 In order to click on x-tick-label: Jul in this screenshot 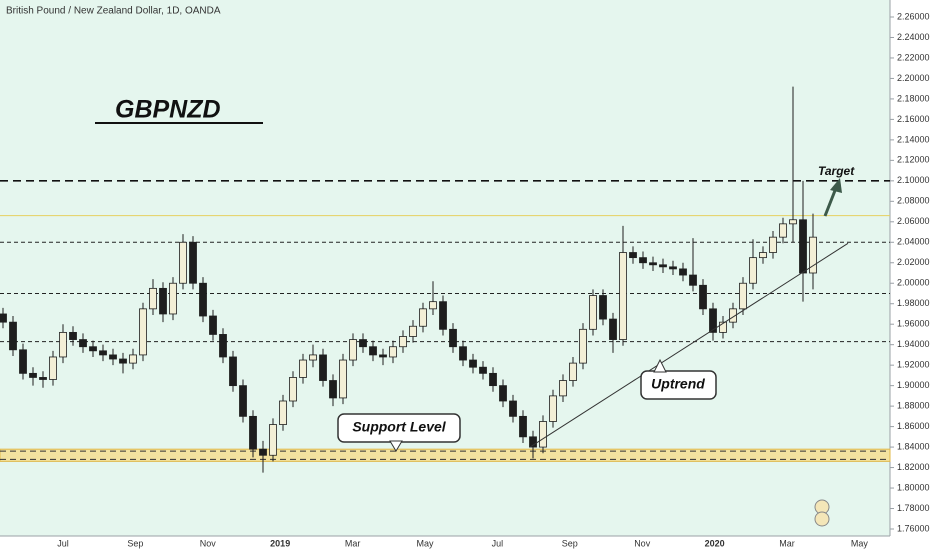, I will do `click(498, 543)`.